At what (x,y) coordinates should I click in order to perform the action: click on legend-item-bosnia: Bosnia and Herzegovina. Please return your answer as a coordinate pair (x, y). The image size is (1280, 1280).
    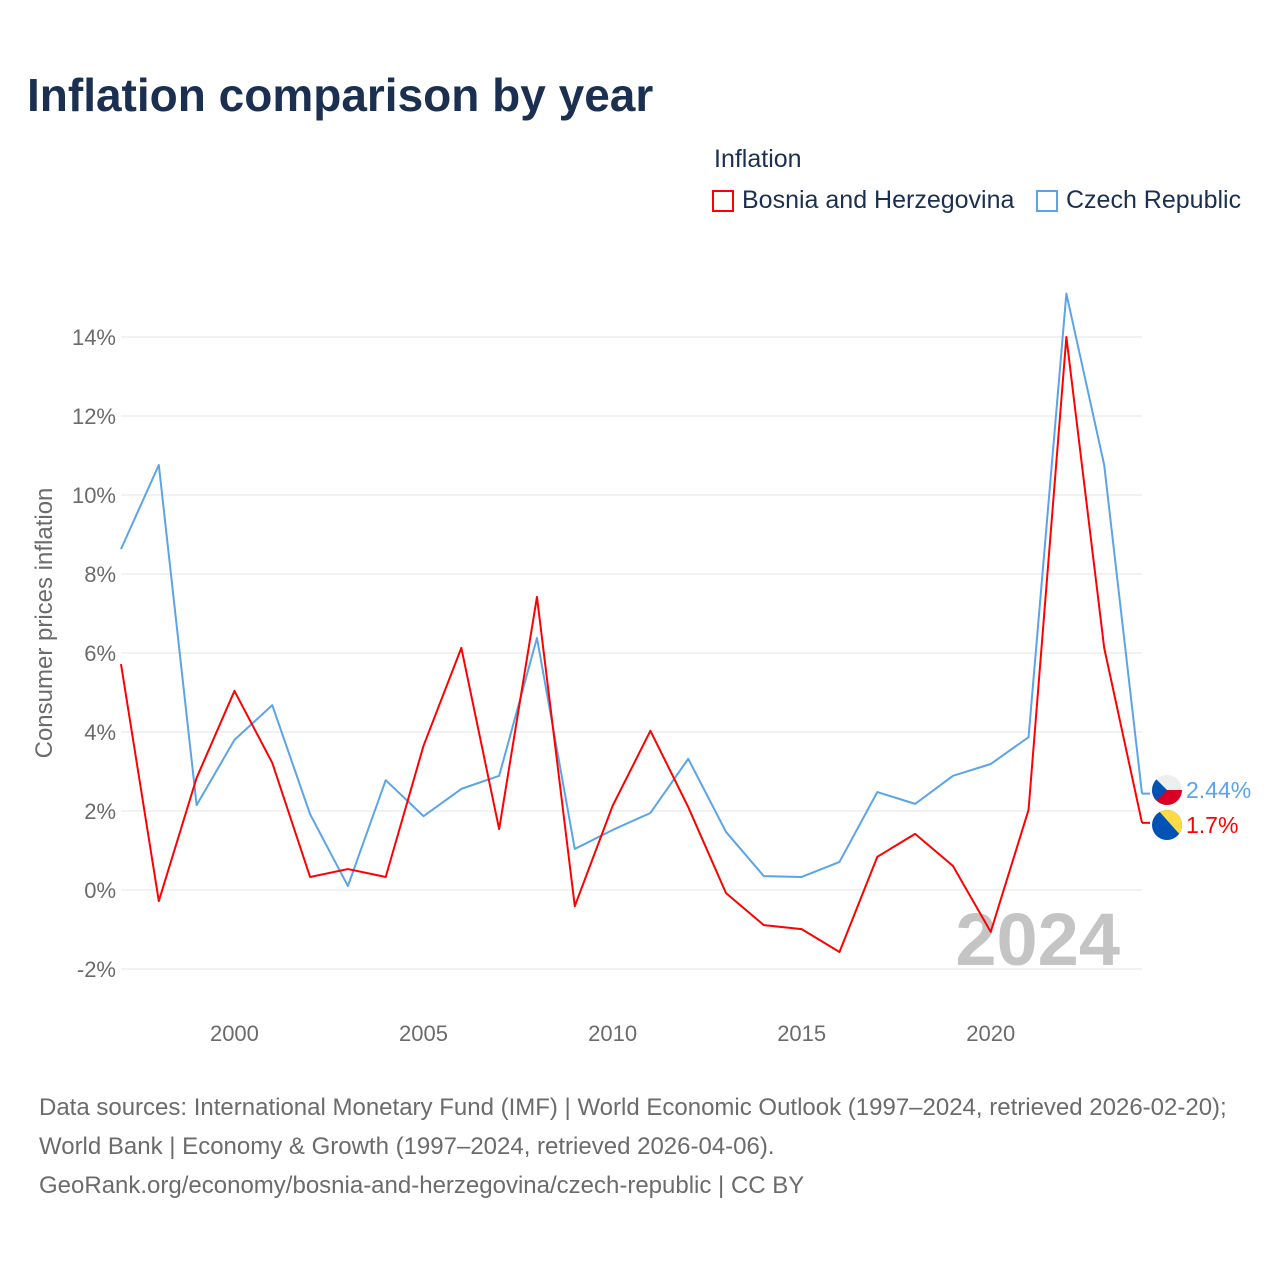
    Looking at the image, I should click on (863, 200).